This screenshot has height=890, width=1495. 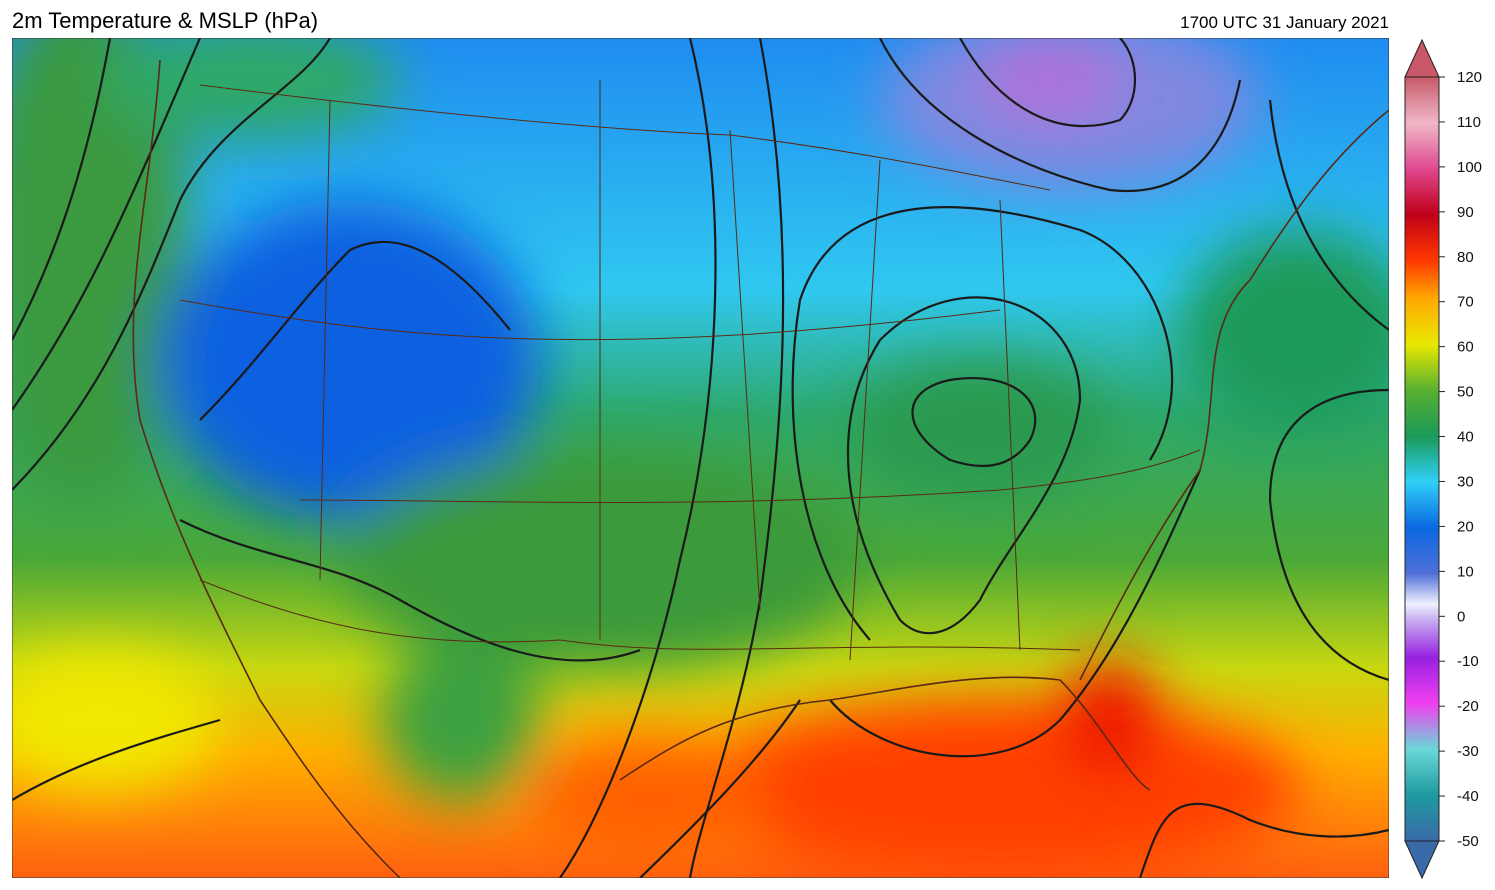 I want to click on colorbar-tick-label: -20, so click(x=1468, y=706).